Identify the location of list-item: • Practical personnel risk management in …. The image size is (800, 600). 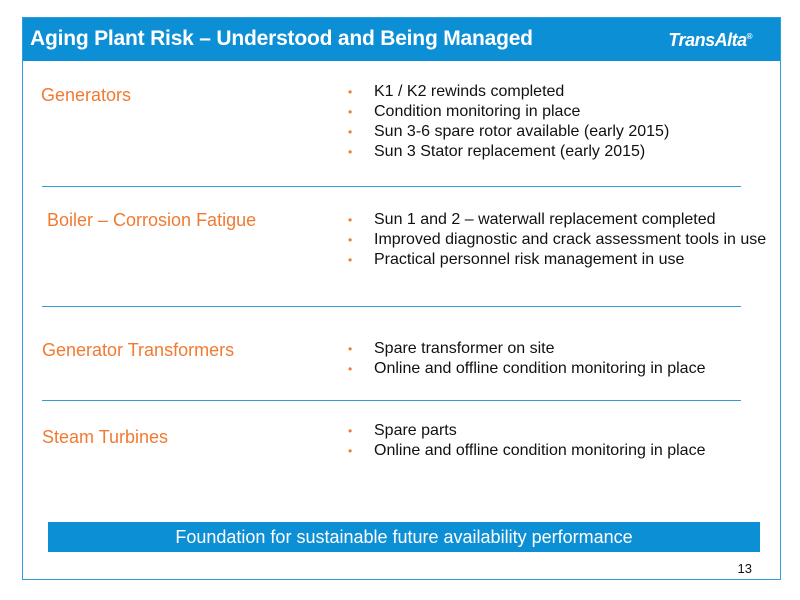
(516, 259).